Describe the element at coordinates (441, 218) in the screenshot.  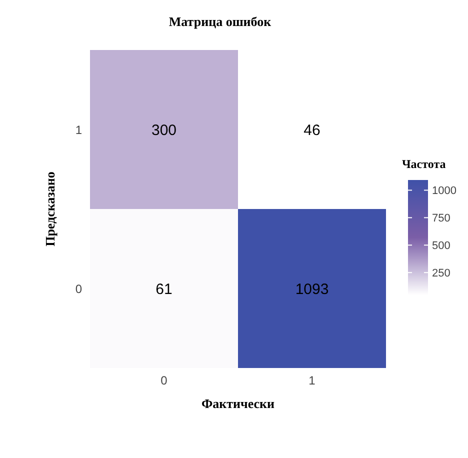
I see `color-bar-label: 750` at that location.